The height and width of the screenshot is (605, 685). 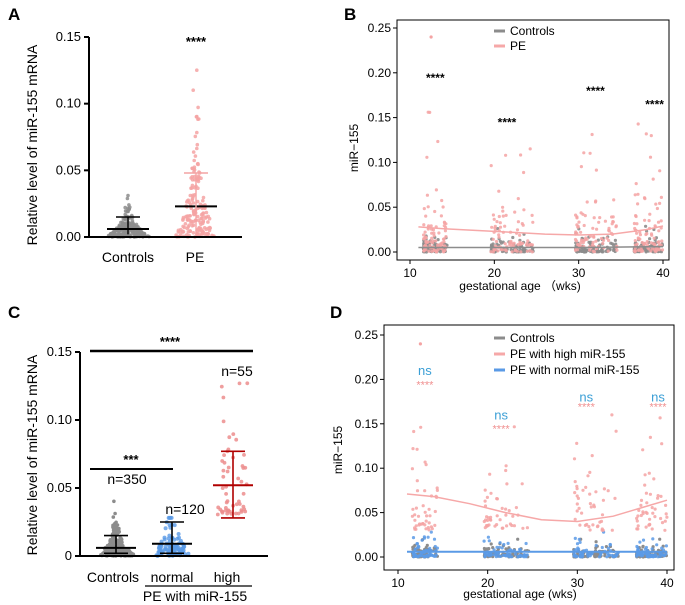 I want to click on panel-d-sig-stars: ****, so click(x=587, y=408).